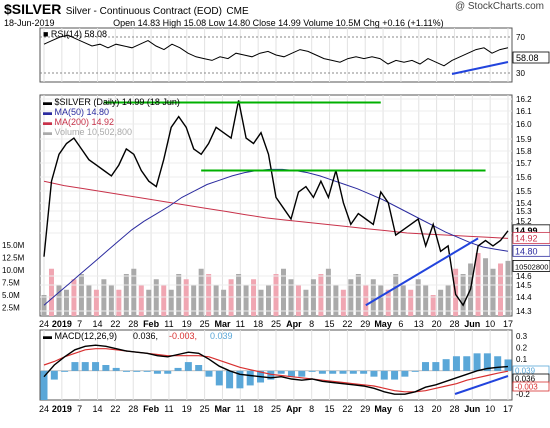 The image size is (550, 428). I want to click on macd-x-tick: 25, so click(205, 409).